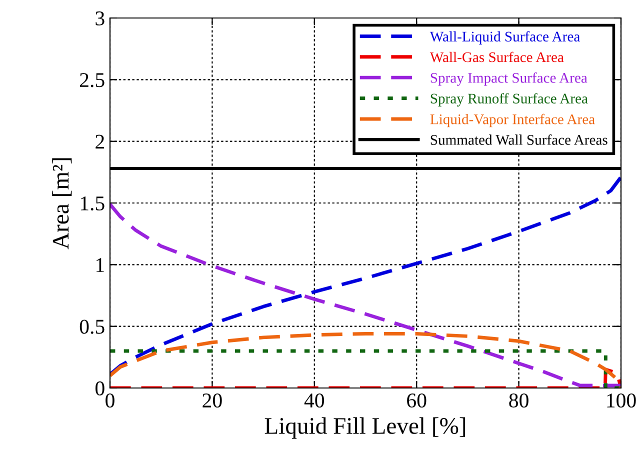 The height and width of the screenshot is (453, 639). I want to click on x-tick-label: 100, so click(621, 400).